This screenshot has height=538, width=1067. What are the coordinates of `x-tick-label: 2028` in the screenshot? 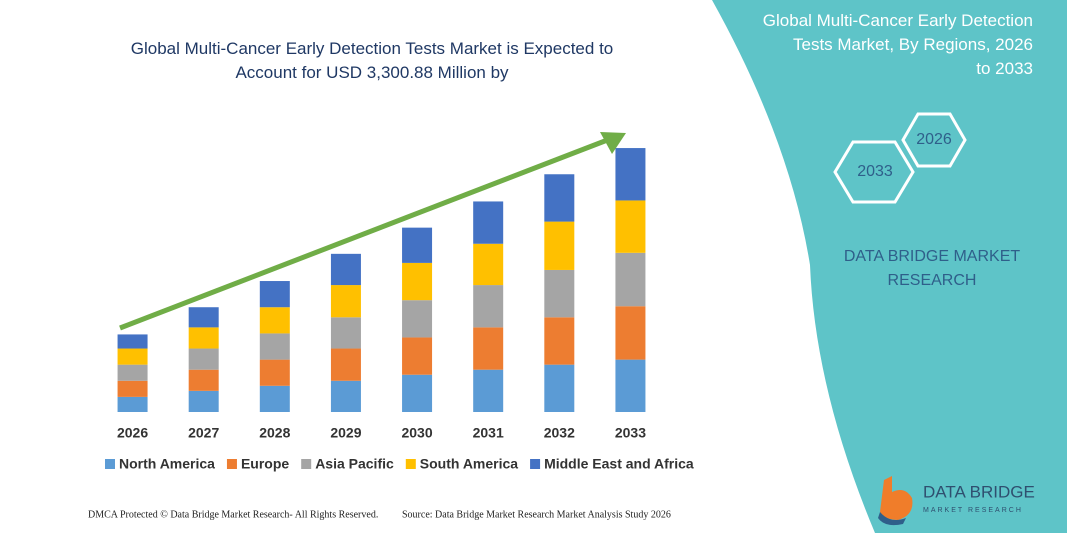 It's located at (274, 433).